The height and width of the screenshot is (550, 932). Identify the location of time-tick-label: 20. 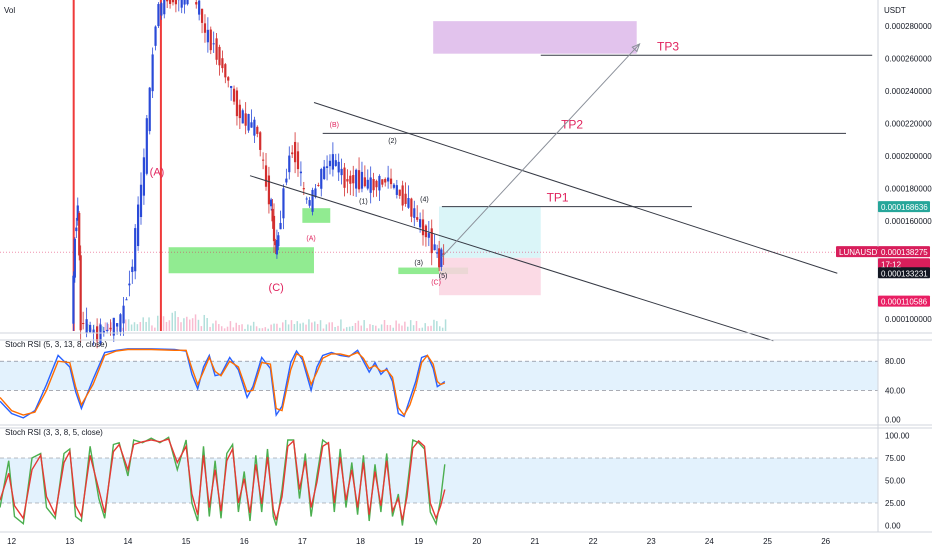
(476, 541).